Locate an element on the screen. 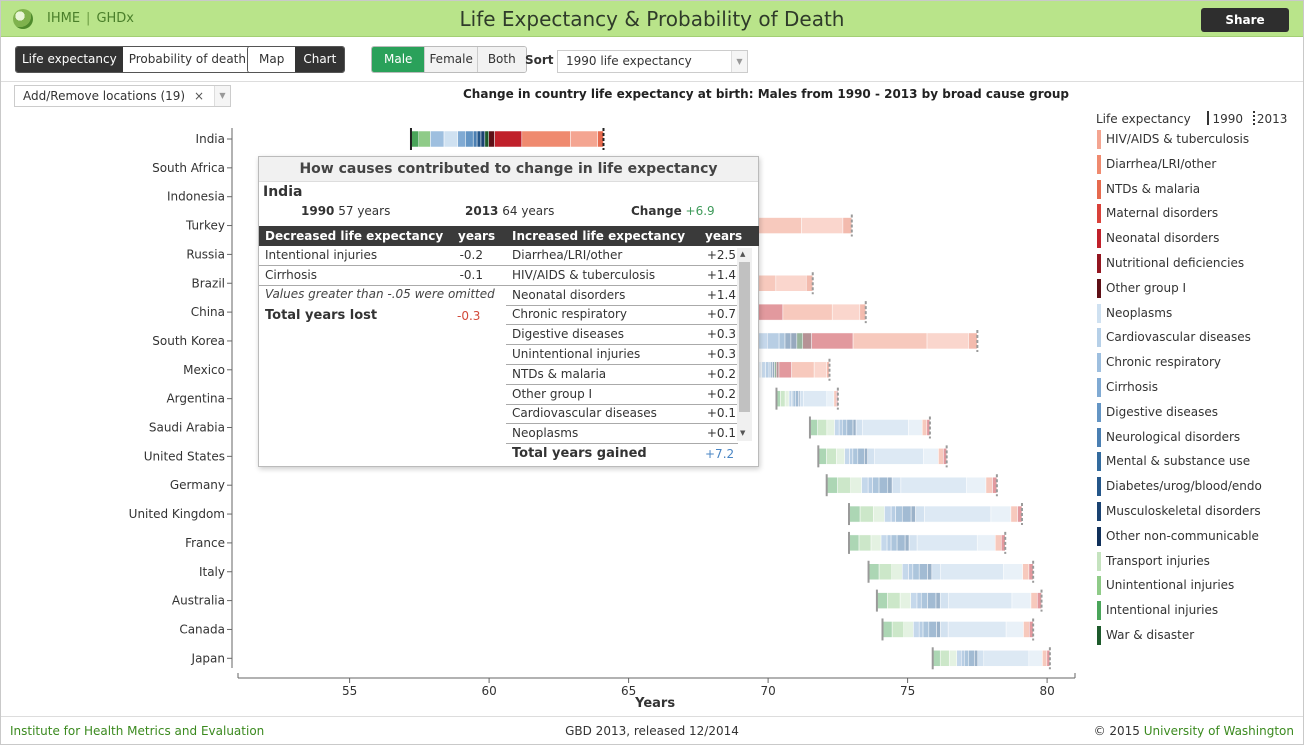 The width and height of the screenshot is (1306, 747). legend-item: Other non-communicable is located at coordinates (1198, 537).